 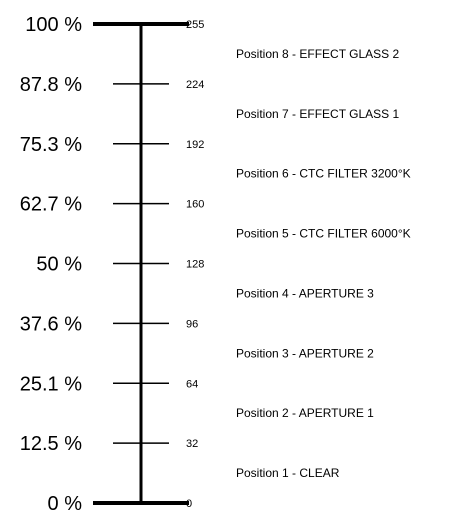 What do you see at coordinates (51, 85) in the screenshot?
I see `percent-label: 87.8 %` at bounding box center [51, 85].